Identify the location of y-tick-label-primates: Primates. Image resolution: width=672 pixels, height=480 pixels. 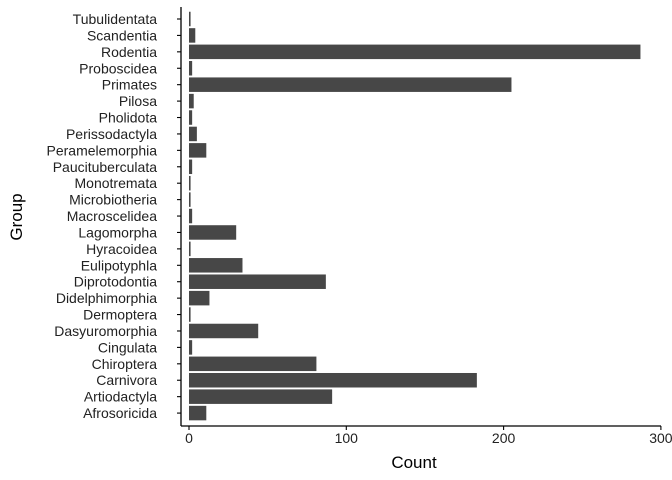
(129, 85).